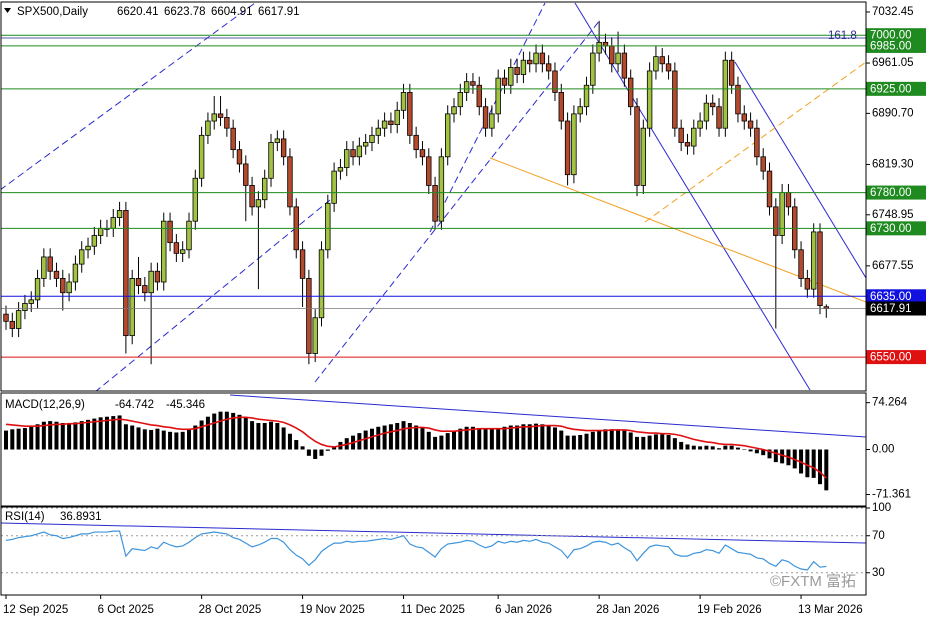 This screenshot has height=624, width=936. I want to click on low-value: 6604.91, so click(232, 12).